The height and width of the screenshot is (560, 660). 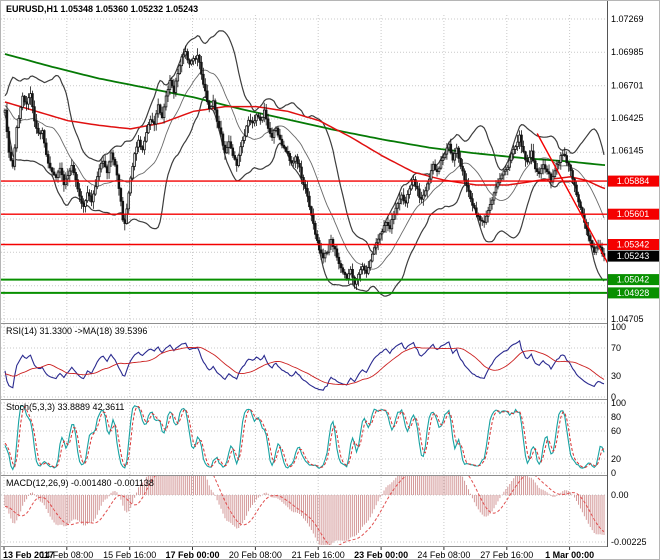 I want to click on svg-text: 15 Feb 16:00, so click(x=129, y=555).